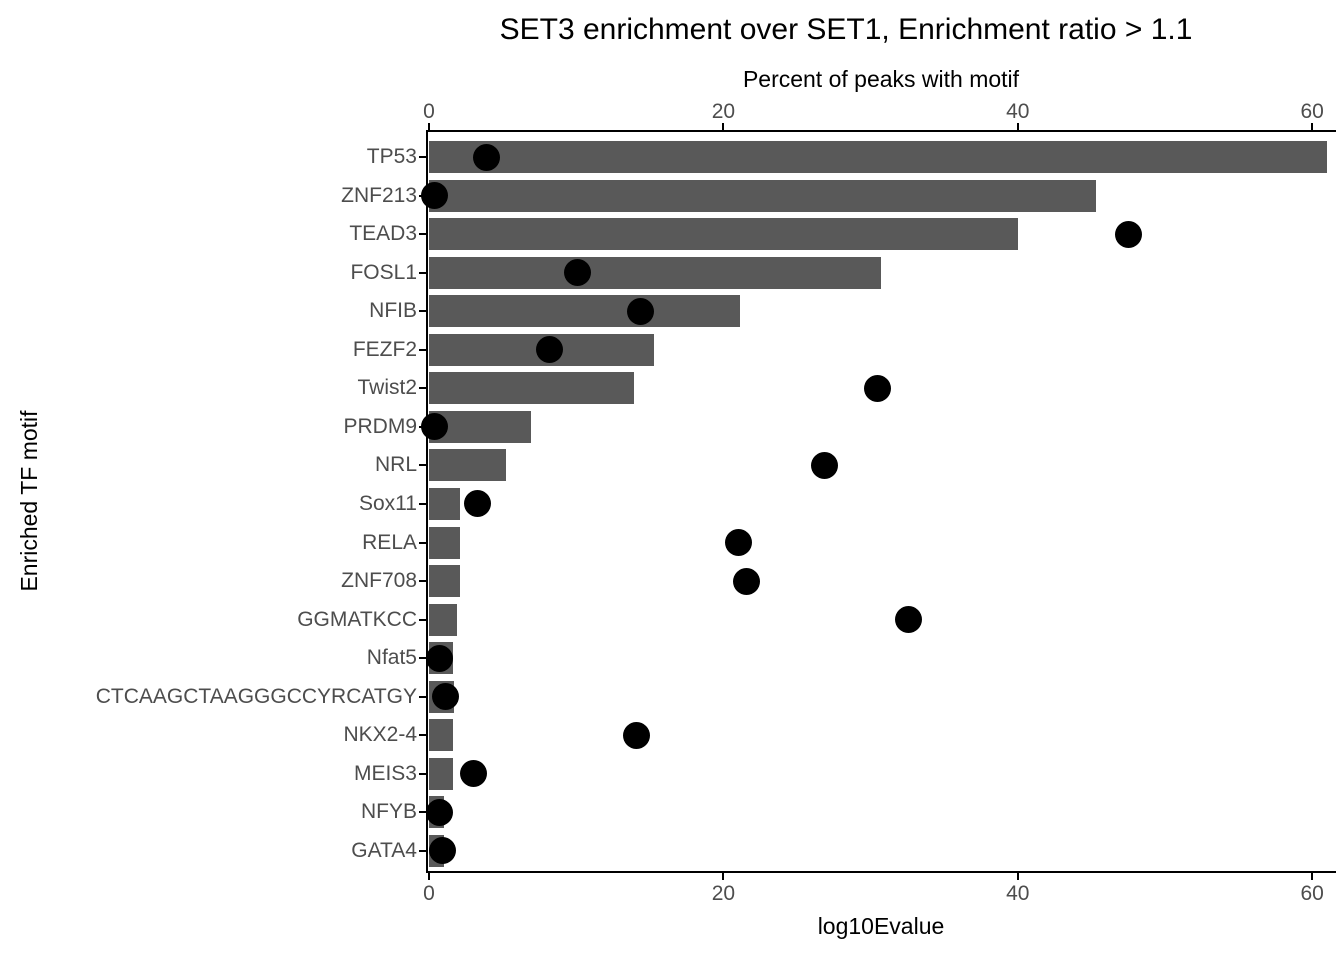  Describe the element at coordinates (1018, 111) in the screenshot. I see `top-axis-tick-label: 40` at that location.